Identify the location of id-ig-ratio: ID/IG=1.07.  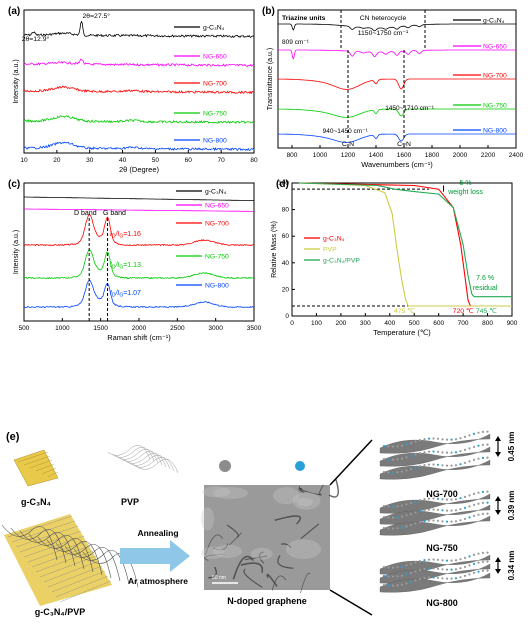
(125, 294).